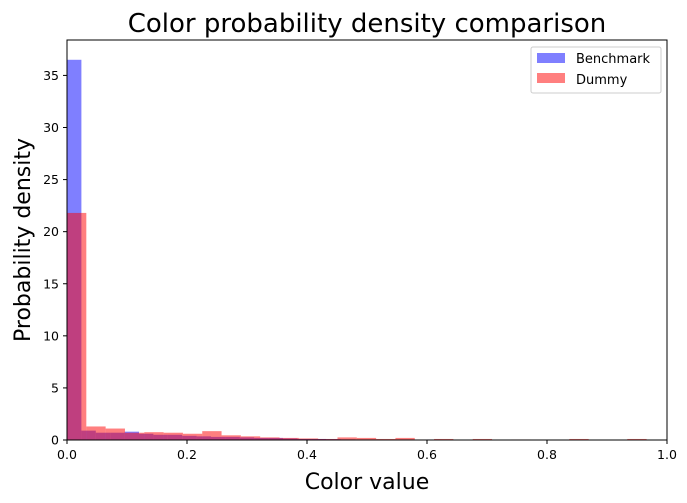  I want to click on y-tick-label-2: 10, so click(51, 335).